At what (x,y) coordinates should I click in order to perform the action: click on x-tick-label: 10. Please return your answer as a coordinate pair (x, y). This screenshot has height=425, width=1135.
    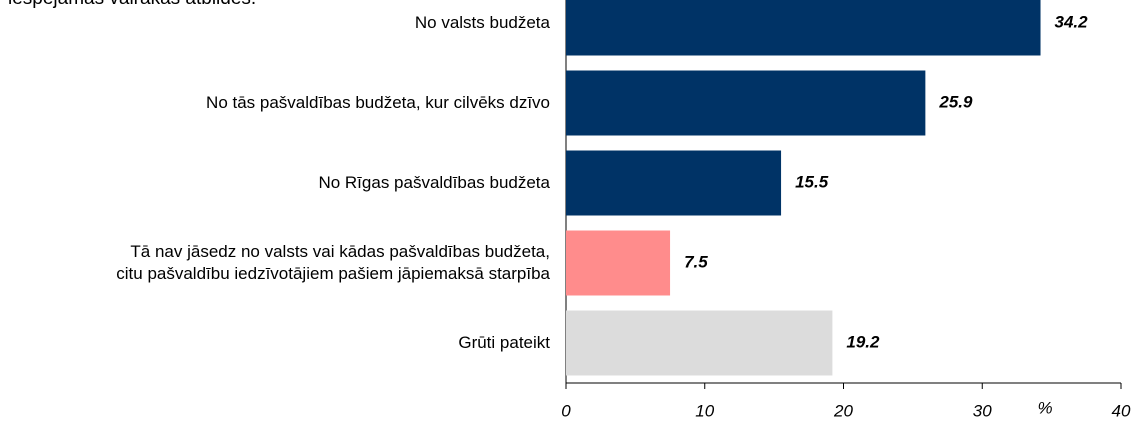
    Looking at the image, I should click on (704, 410).